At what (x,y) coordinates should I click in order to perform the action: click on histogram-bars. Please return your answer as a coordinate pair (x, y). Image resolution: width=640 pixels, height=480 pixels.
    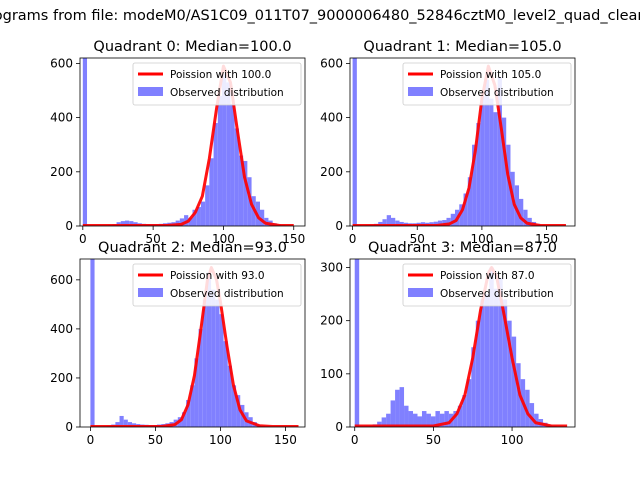
    Looking at the image, I should click on (180, 343).